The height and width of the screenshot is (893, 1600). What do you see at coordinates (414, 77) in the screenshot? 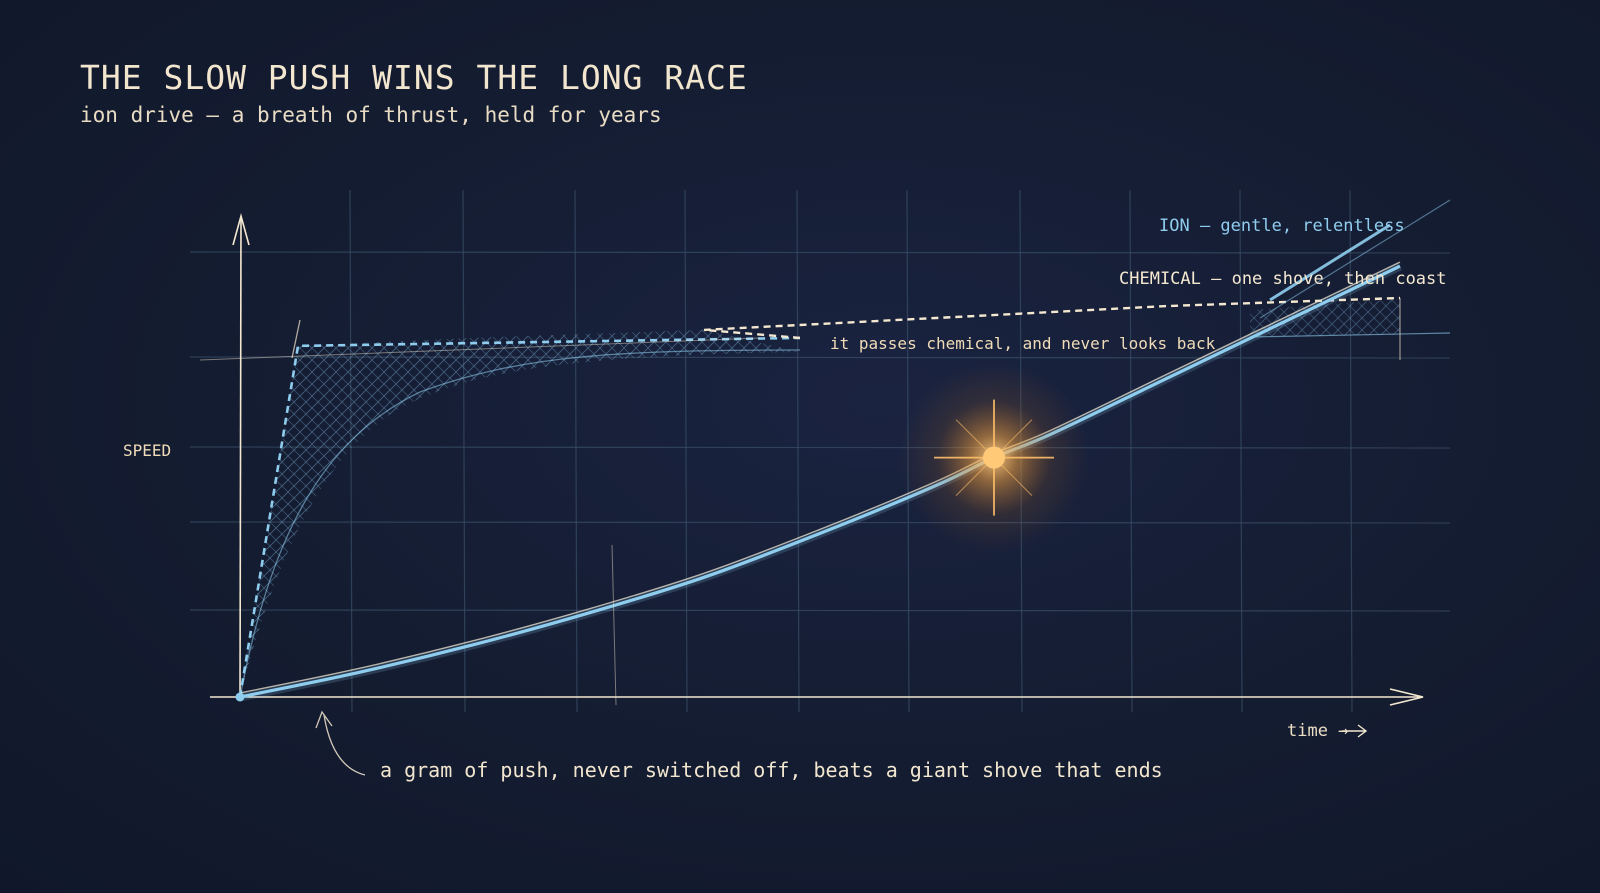
I see `chart-title: THE SLOW PUSH WINS THE LONG RACE` at bounding box center [414, 77].